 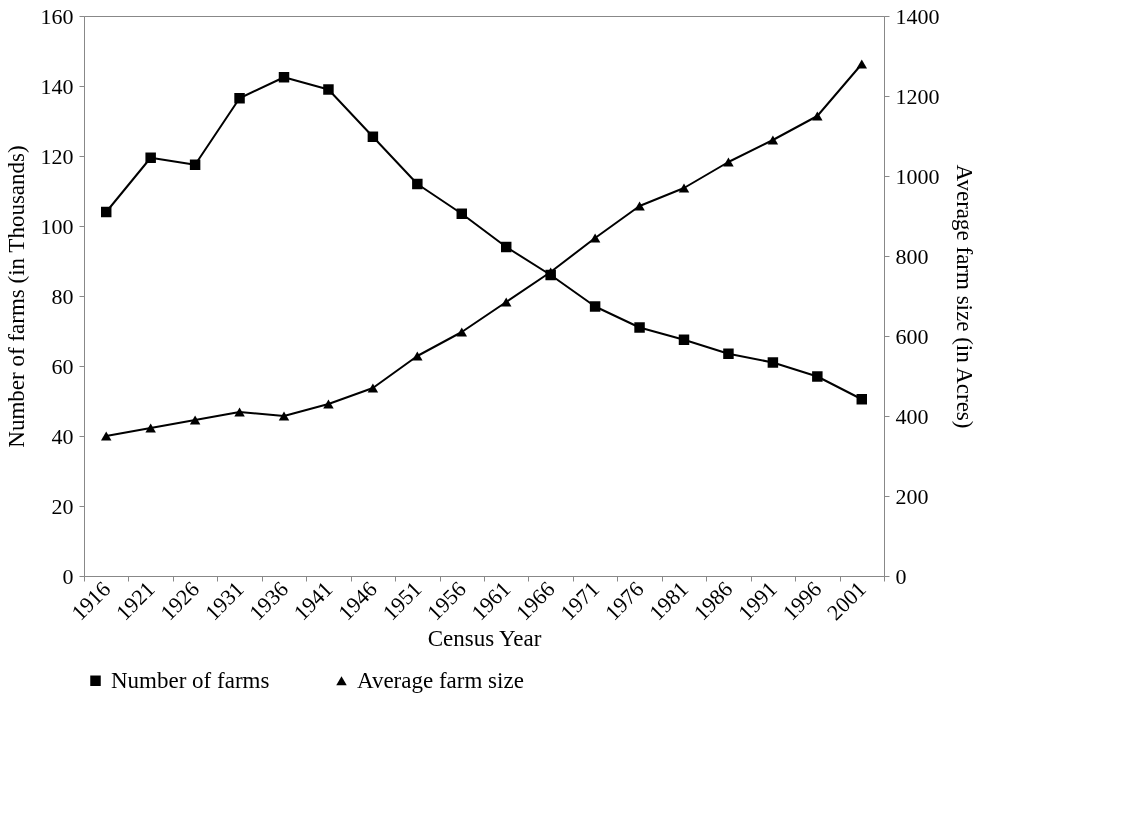 What do you see at coordinates (757, 601) in the screenshot?
I see `x-tick-label: 1991` at bounding box center [757, 601].